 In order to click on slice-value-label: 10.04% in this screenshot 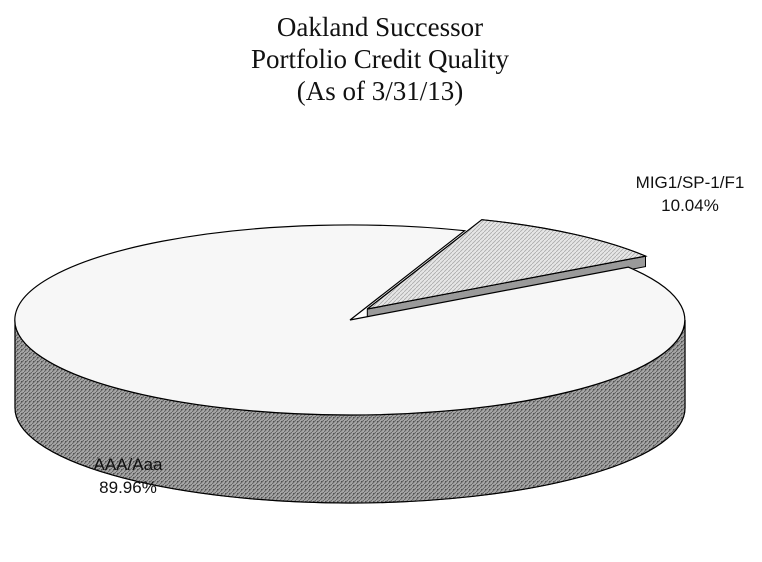, I will do `click(690, 205)`.